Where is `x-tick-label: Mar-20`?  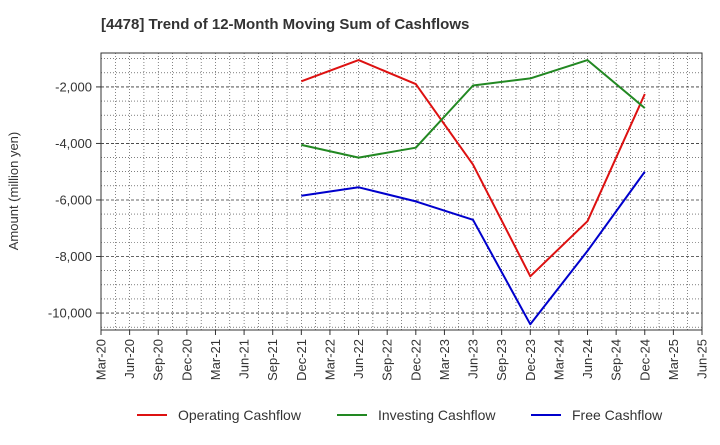
x-tick-label: Mar-20 is located at coordinates (101, 359).